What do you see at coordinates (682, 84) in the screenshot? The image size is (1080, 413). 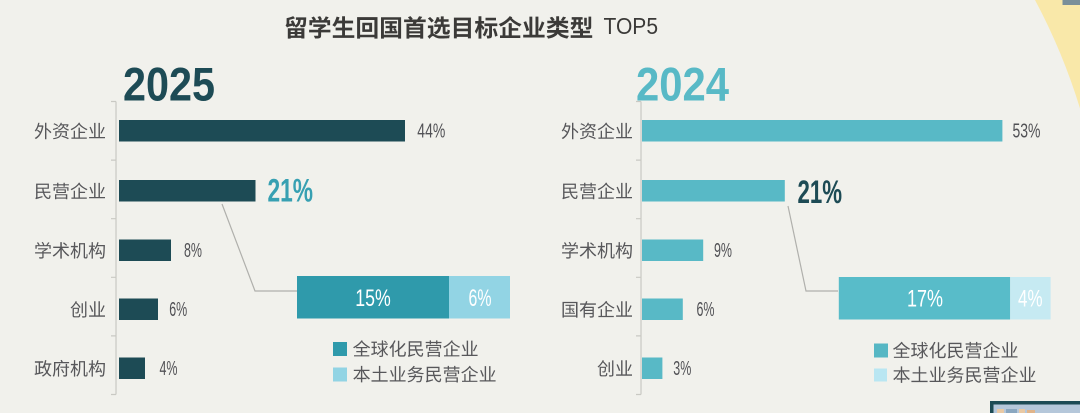 I see `svg-text: 2024` at bounding box center [682, 84].